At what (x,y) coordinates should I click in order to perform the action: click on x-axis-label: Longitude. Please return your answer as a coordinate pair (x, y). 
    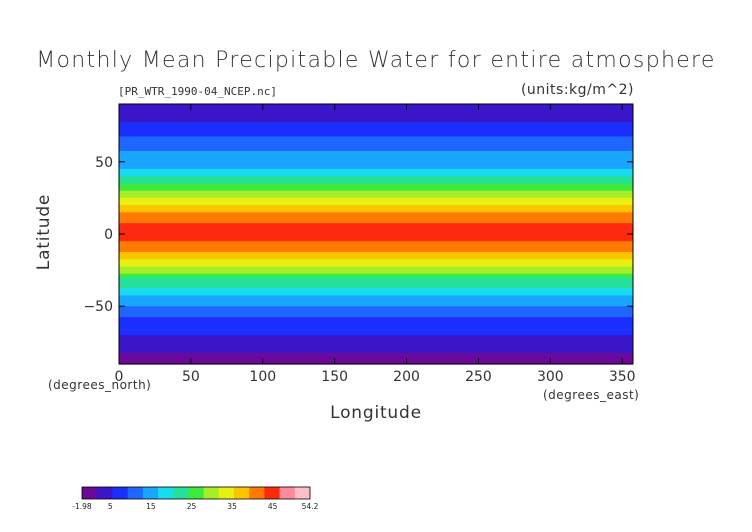
    Looking at the image, I should click on (376, 413).